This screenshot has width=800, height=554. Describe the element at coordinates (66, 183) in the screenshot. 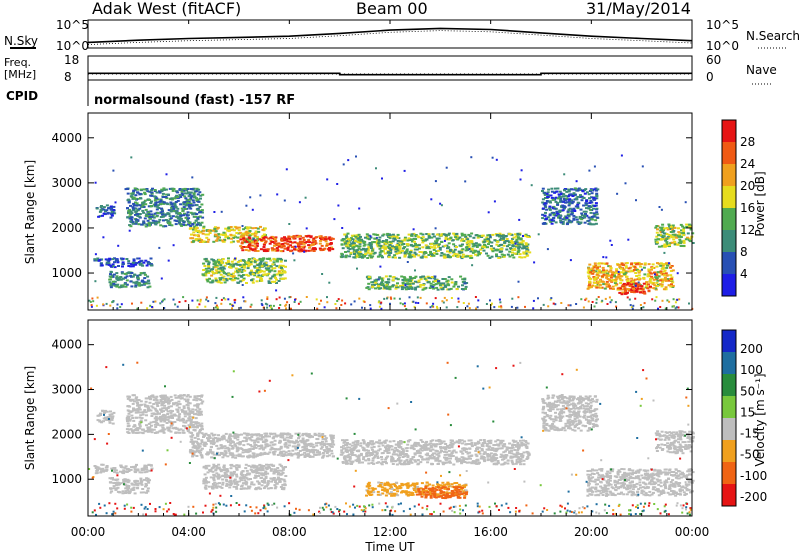

I see `range-tick-label: 3000` at that location.